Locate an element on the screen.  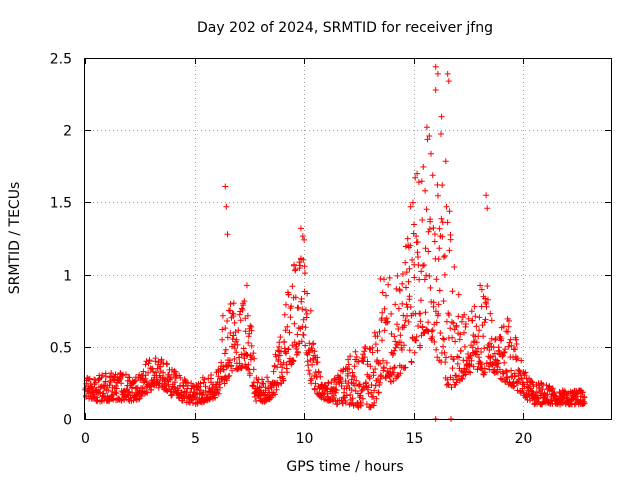
x-tick-label: 10 is located at coordinates (305, 439).